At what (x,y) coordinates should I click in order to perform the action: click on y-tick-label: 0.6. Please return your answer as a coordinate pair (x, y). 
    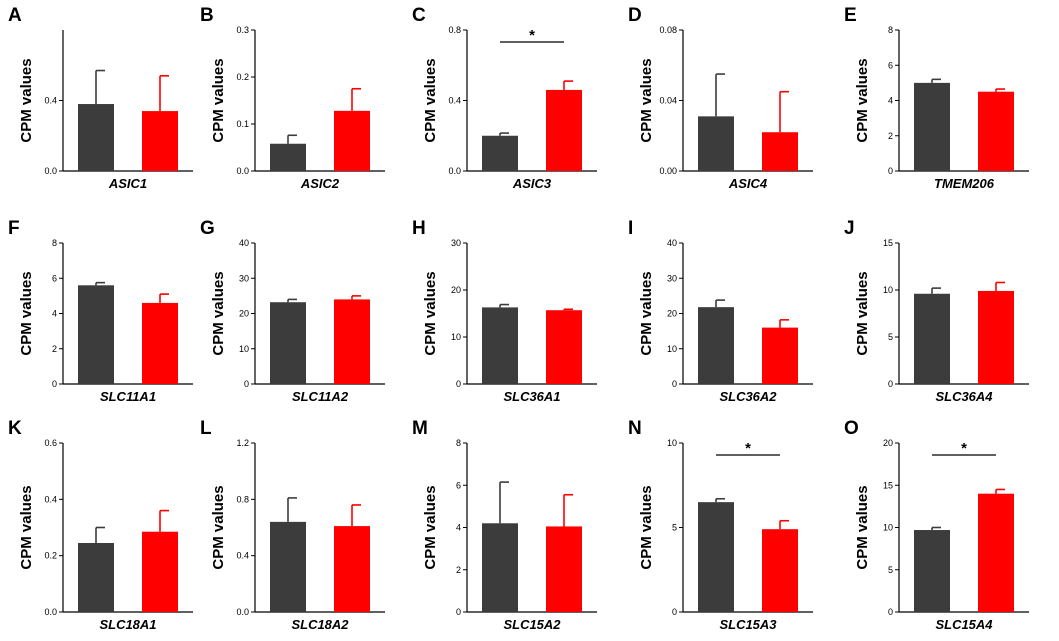
    Looking at the image, I should click on (50, 443).